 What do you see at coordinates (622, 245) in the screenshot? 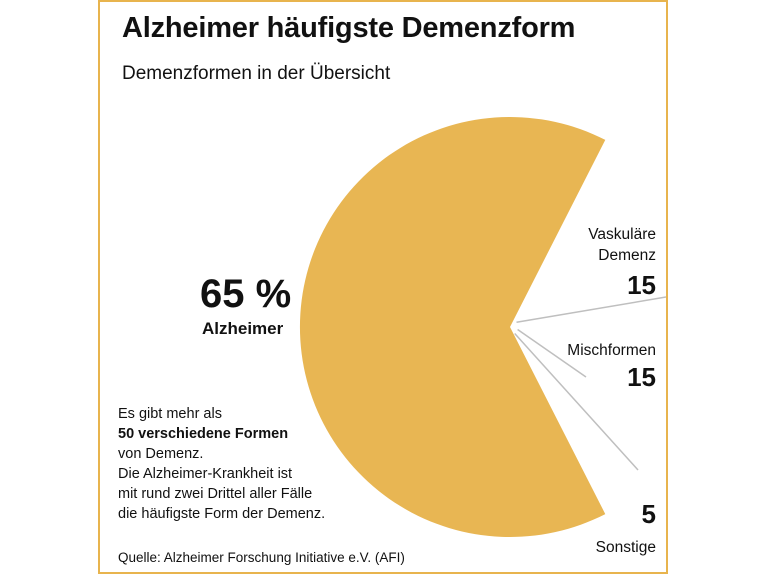
I see `vaskulaere-label: Vaskuläre Demenz` at bounding box center [622, 245].